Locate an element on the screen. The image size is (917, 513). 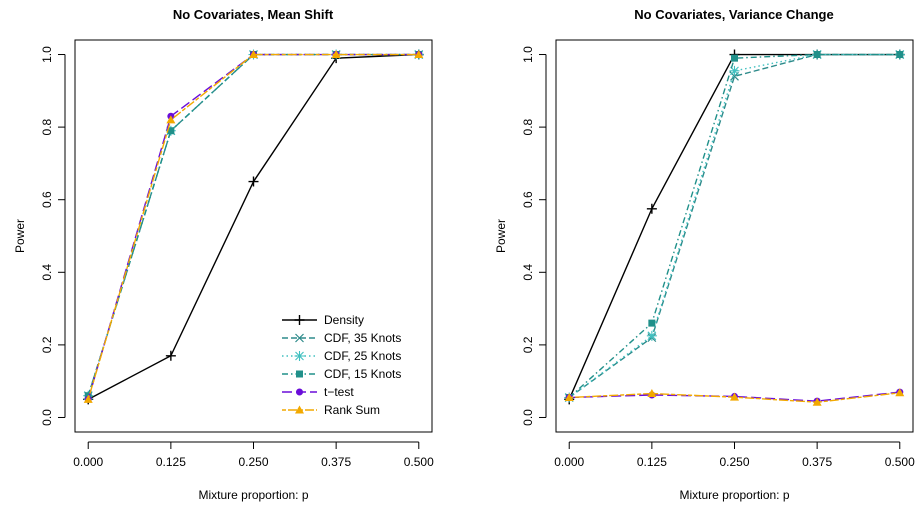
right-point-density is located at coordinates (651, 208).